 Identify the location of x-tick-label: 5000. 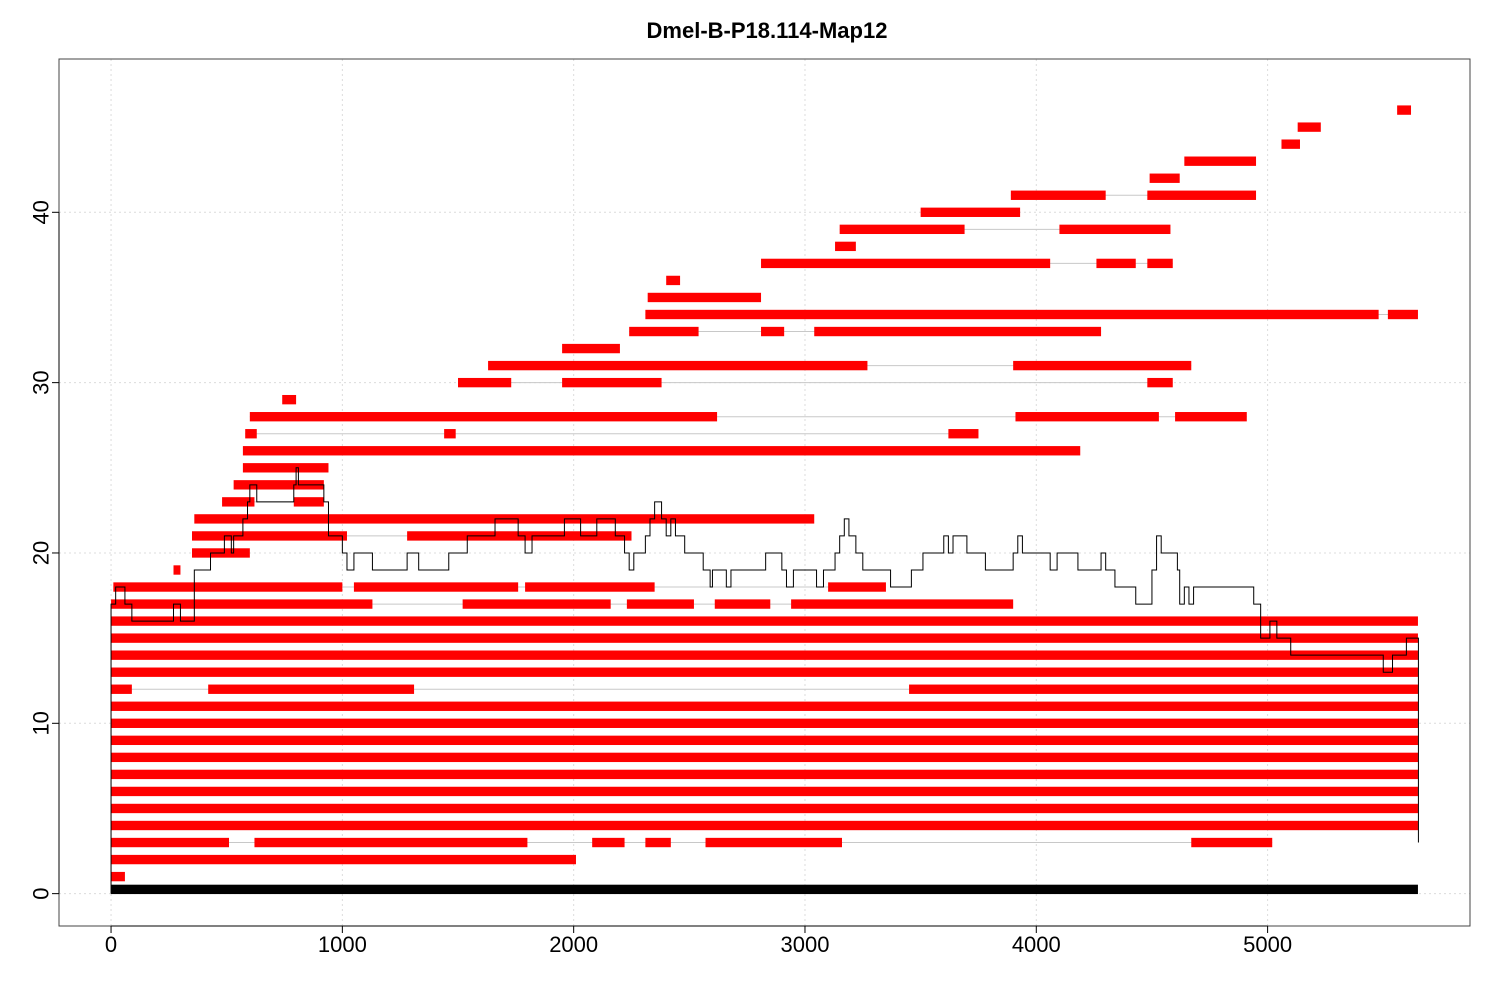
(1267, 944).